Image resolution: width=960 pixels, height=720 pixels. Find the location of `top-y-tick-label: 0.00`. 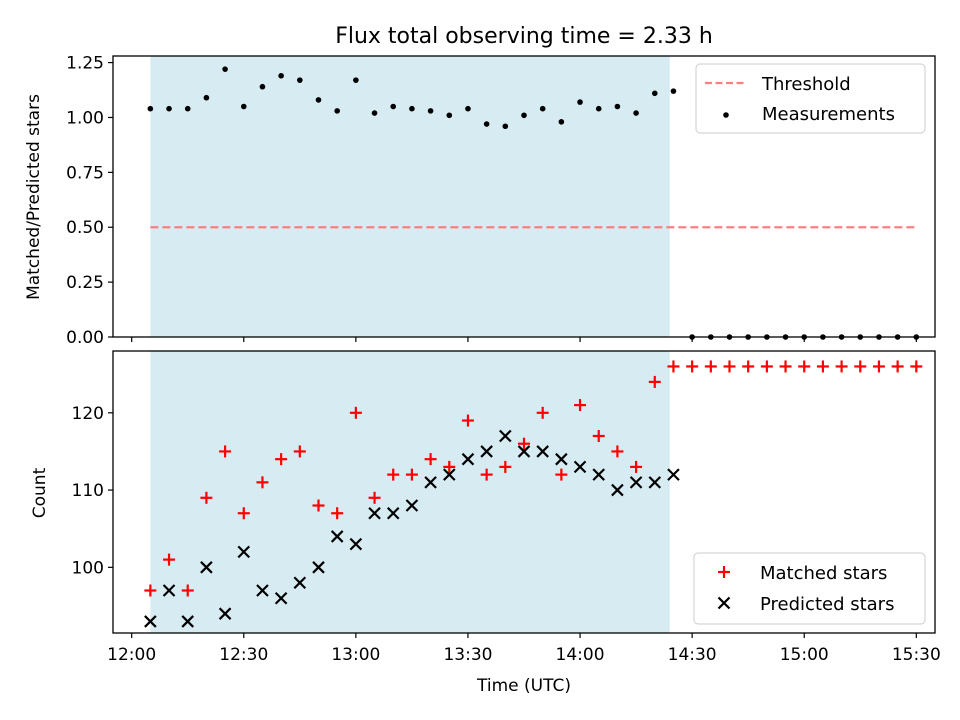

top-y-tick-label: 0.00 is located at coordinates (85, 338).